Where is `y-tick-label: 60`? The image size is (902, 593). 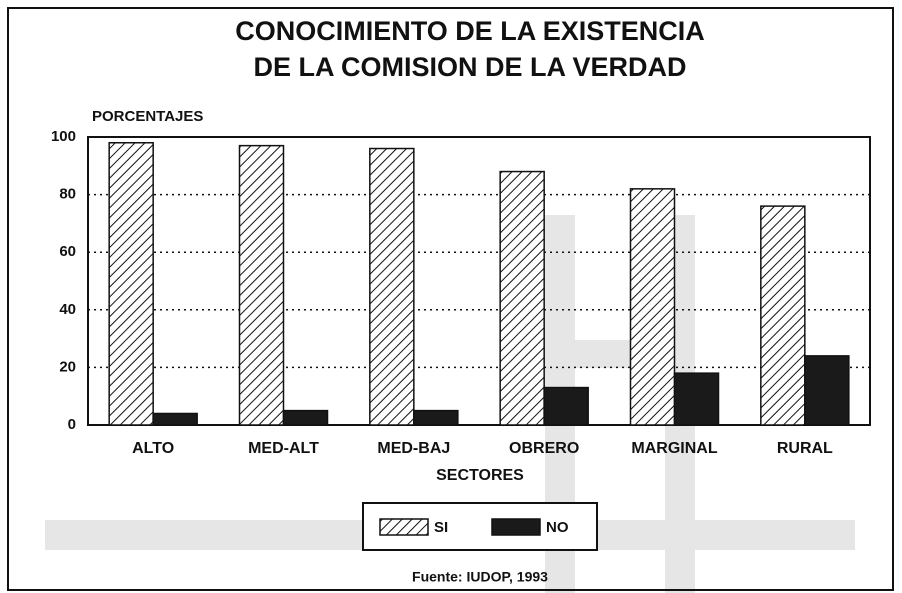 y-tick-label: 60 is located at coordinates (67, 251).